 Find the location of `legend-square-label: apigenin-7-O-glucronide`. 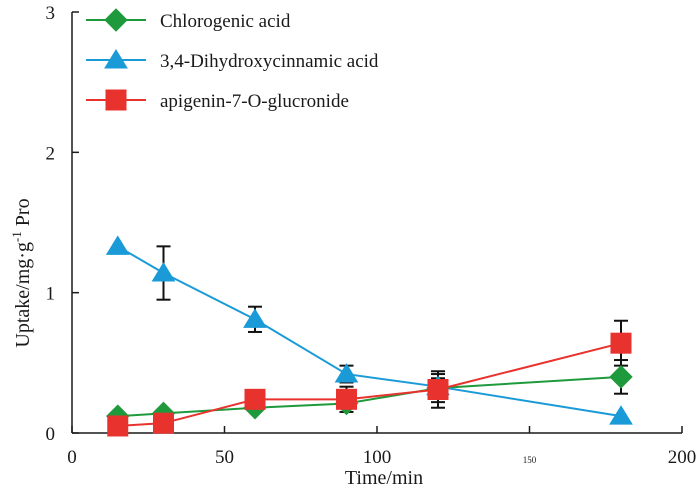

legend-square-label: apigenin-7-O-glucronide is located at coordinates (254, 101).